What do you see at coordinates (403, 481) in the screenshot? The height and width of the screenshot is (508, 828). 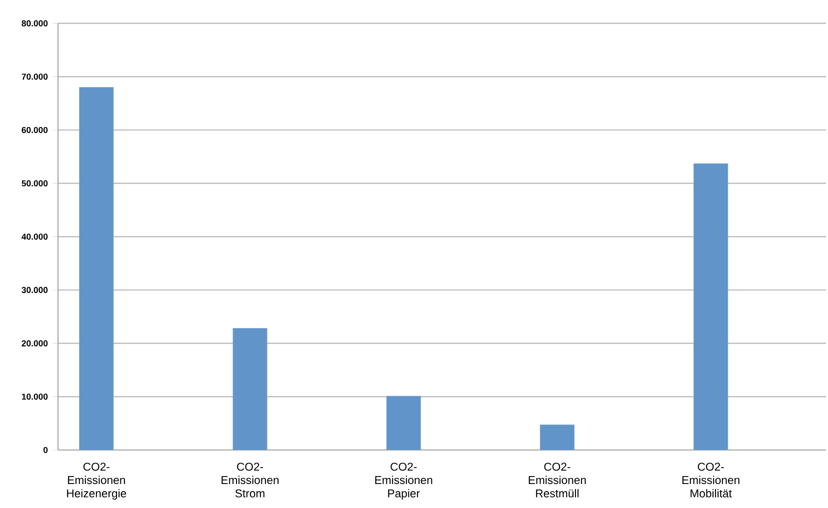 I see `x-tick-label: CO2-Emissionen Papier` at bounding box center [403, 481].